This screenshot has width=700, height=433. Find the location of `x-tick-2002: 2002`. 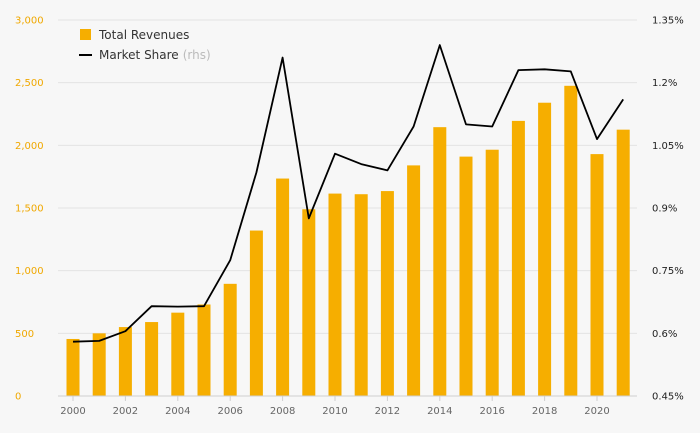

x-tick-2002: 2002 is located at coordinates (125, 411).